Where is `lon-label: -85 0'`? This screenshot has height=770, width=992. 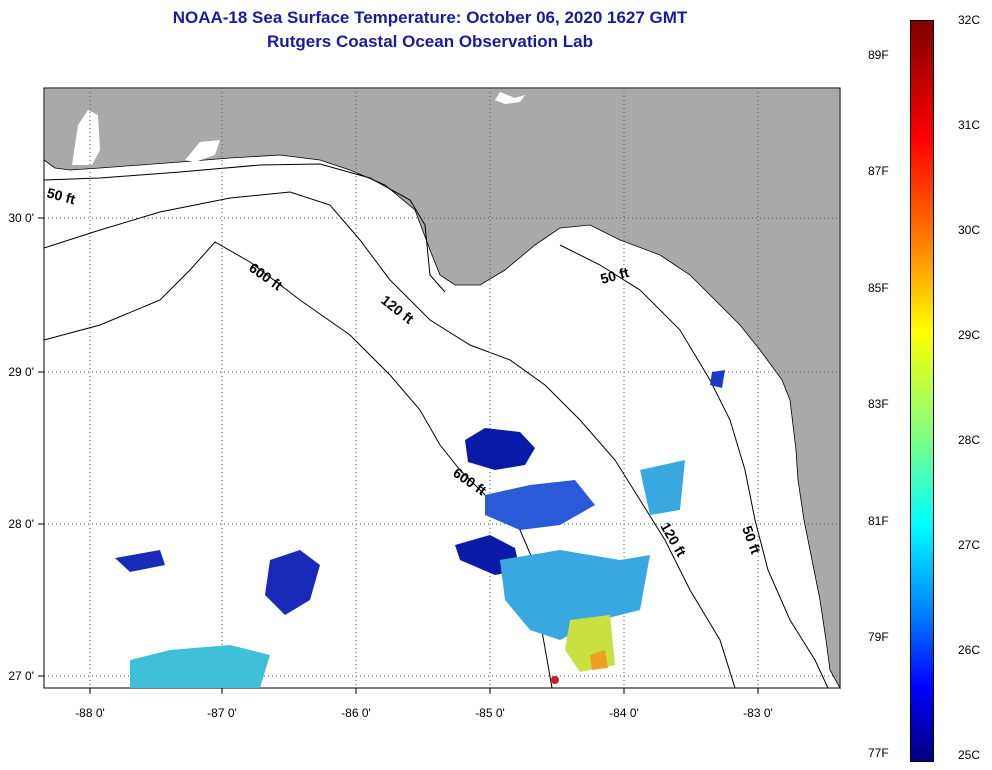 lon-label: -85 0' is located at coordinates (490, 713).